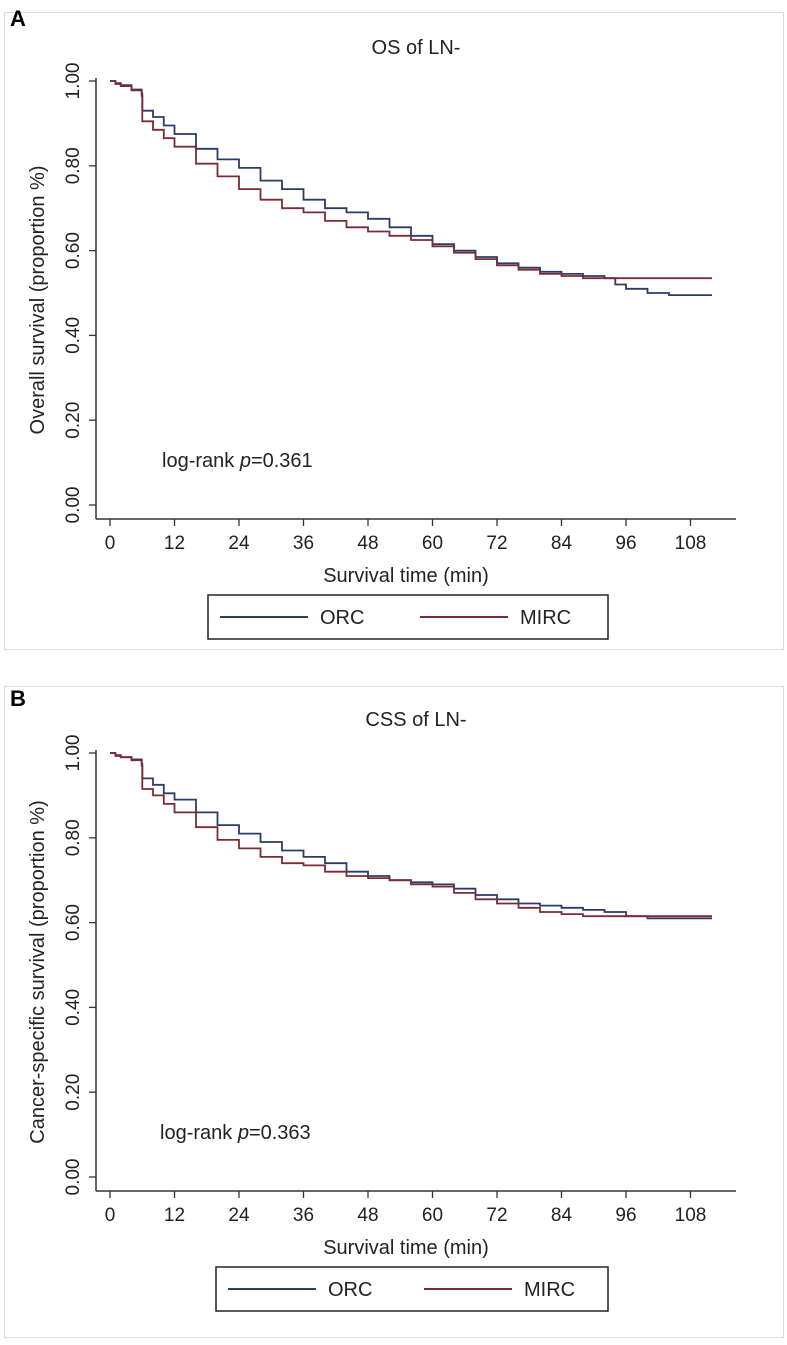 The image size is (787, 1345). What do you see at coordinates (280, 1133) in the screenshot?
I see `p-value: =0.363` at bounding box center [280, 1133].